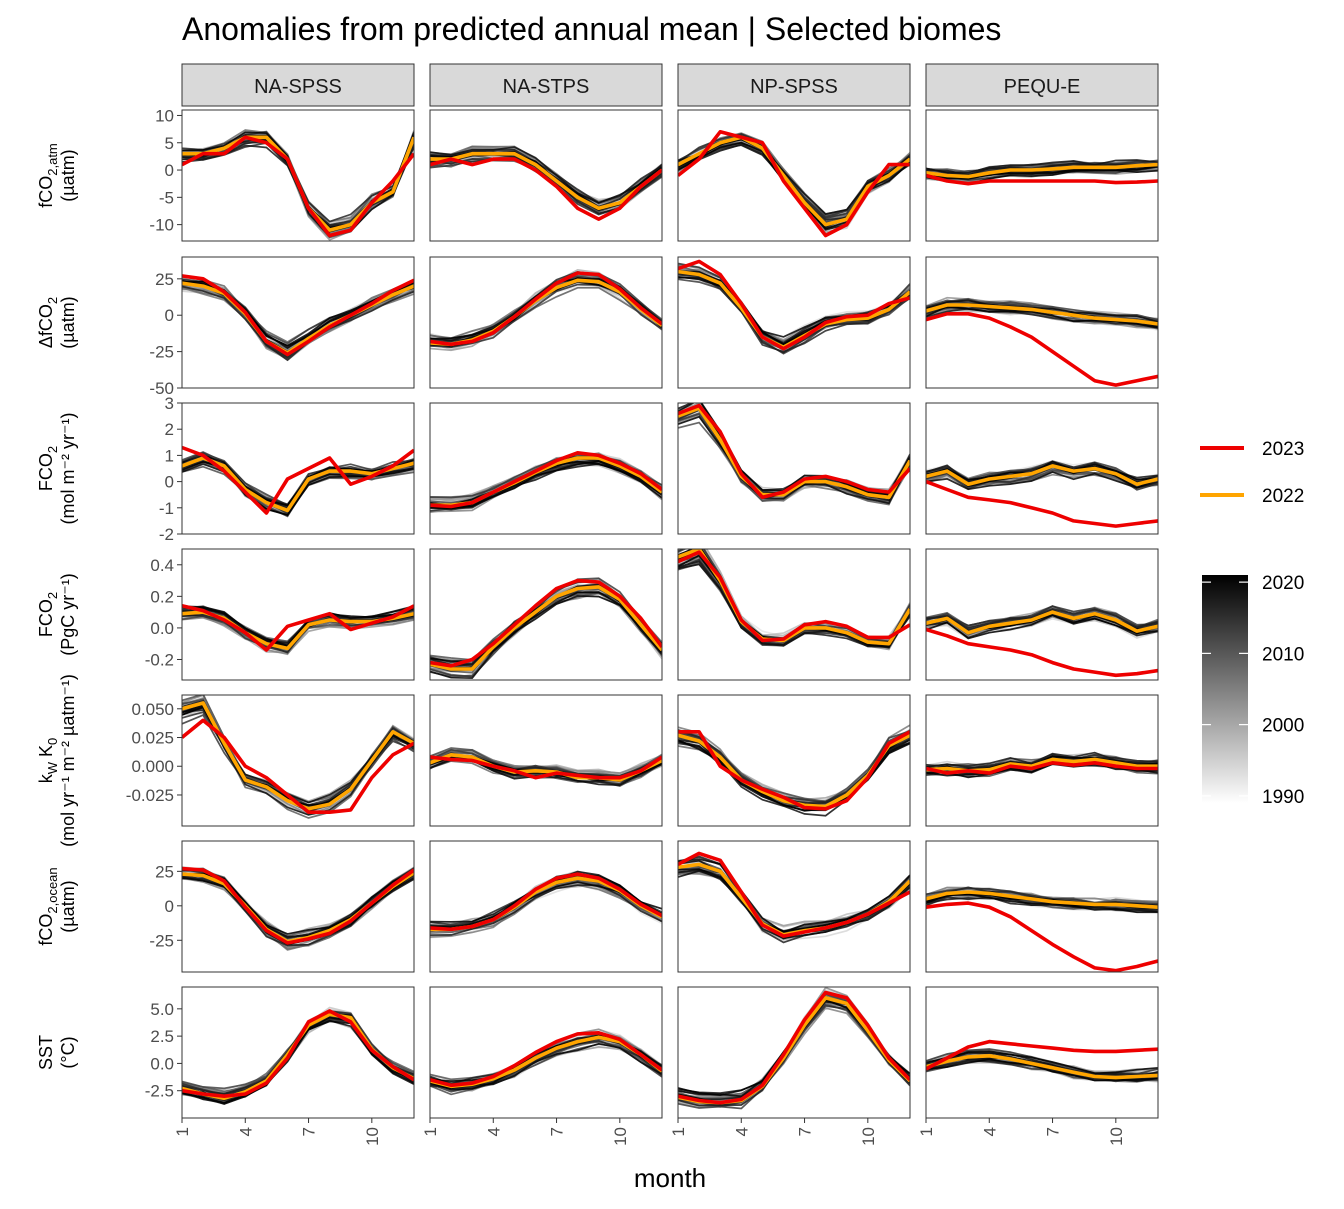 This screenshot has height=1209, width=1344. I want to click on y-axis-label-unit: (mol m⁻² yr⁻¹), so click(68, 469).